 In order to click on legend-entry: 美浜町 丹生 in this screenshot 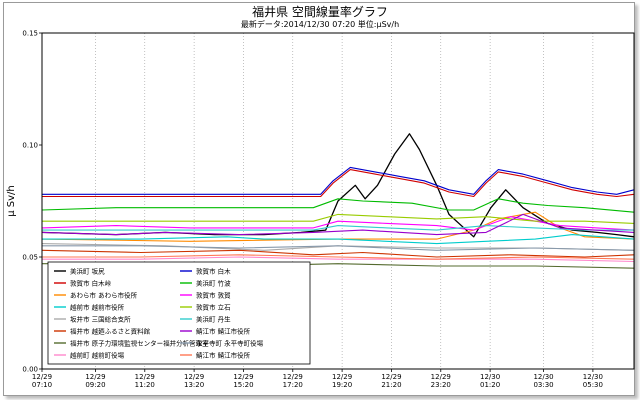, I will do `click(213, 318)`.